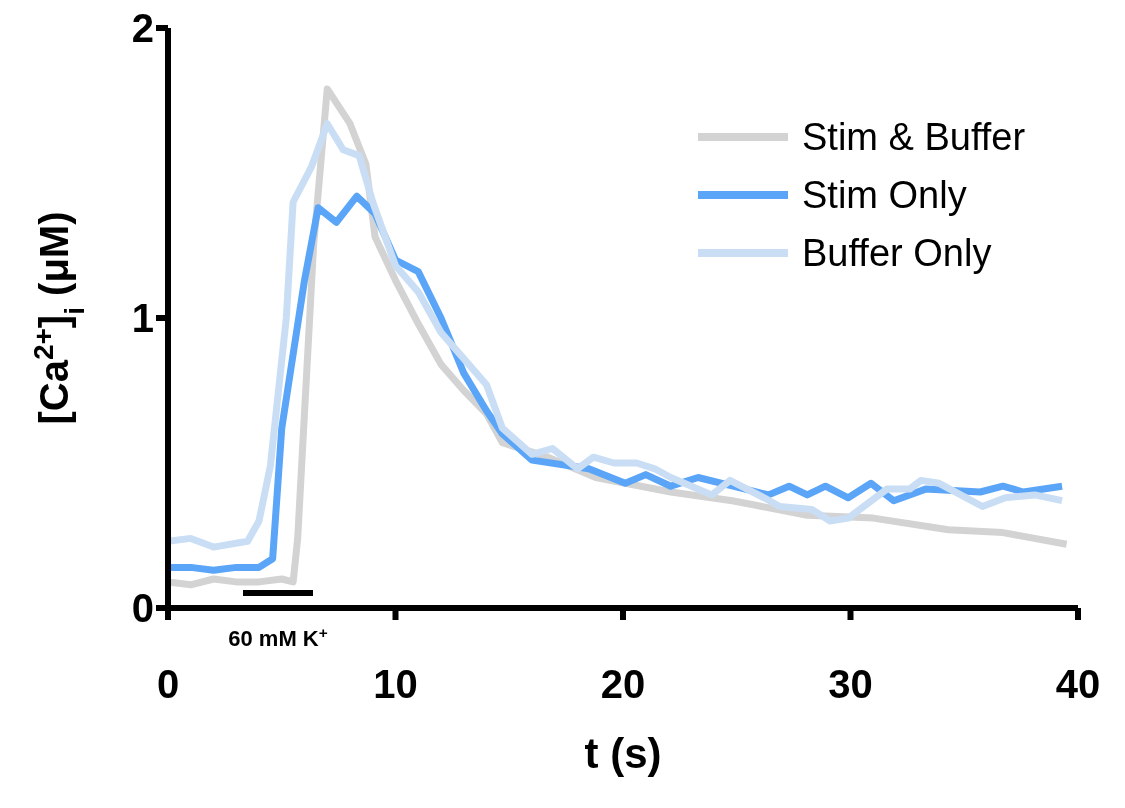 This screenshot has width=1125, height=808. I want to click on y-tick-label: 1, so click(142, 318).